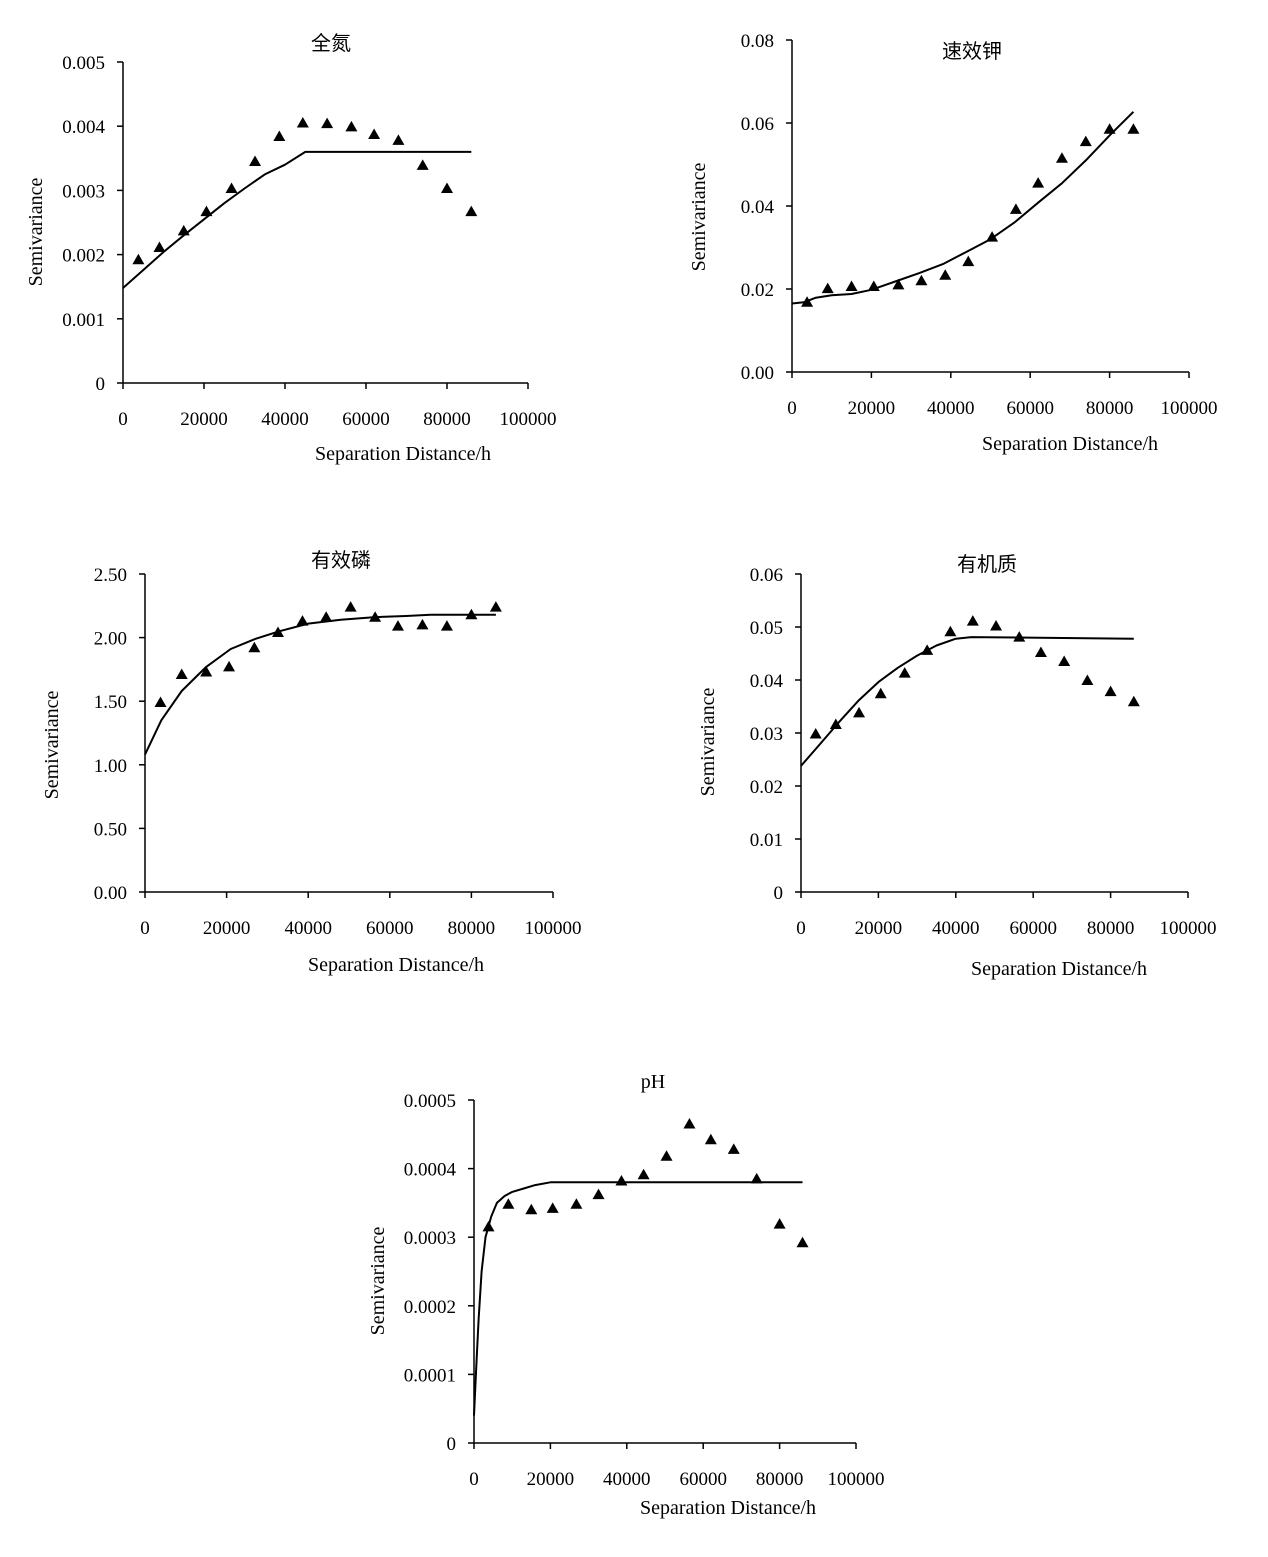  Describe the element at coordinates (110, 702) in the screenshot. I see `y-tick-label: 1.50` at that location.